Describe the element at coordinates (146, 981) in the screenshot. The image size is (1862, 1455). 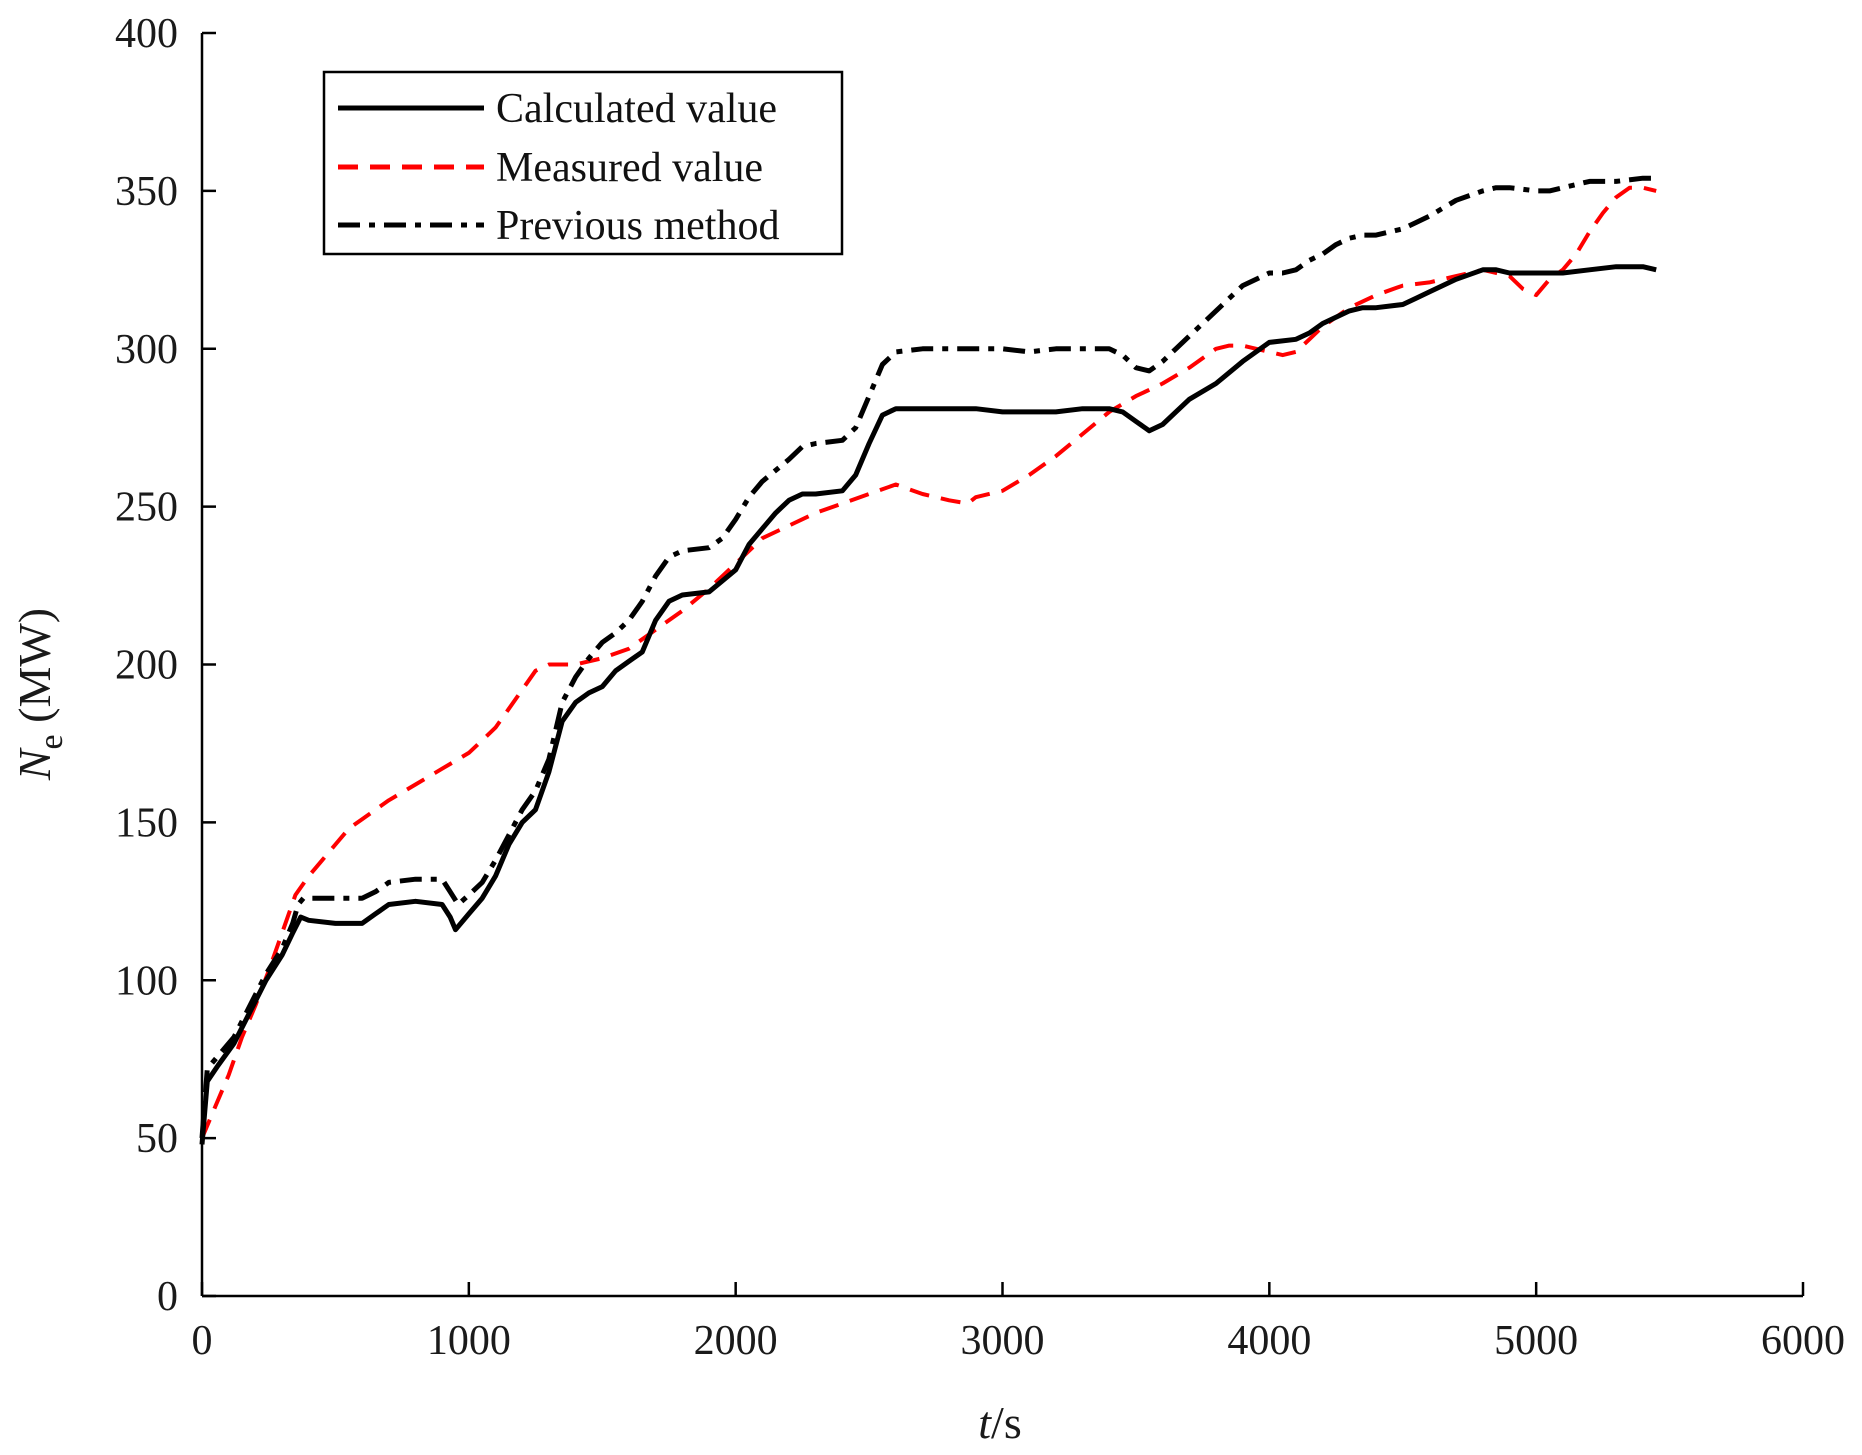
I see `y-tick-label: 100` at that location.